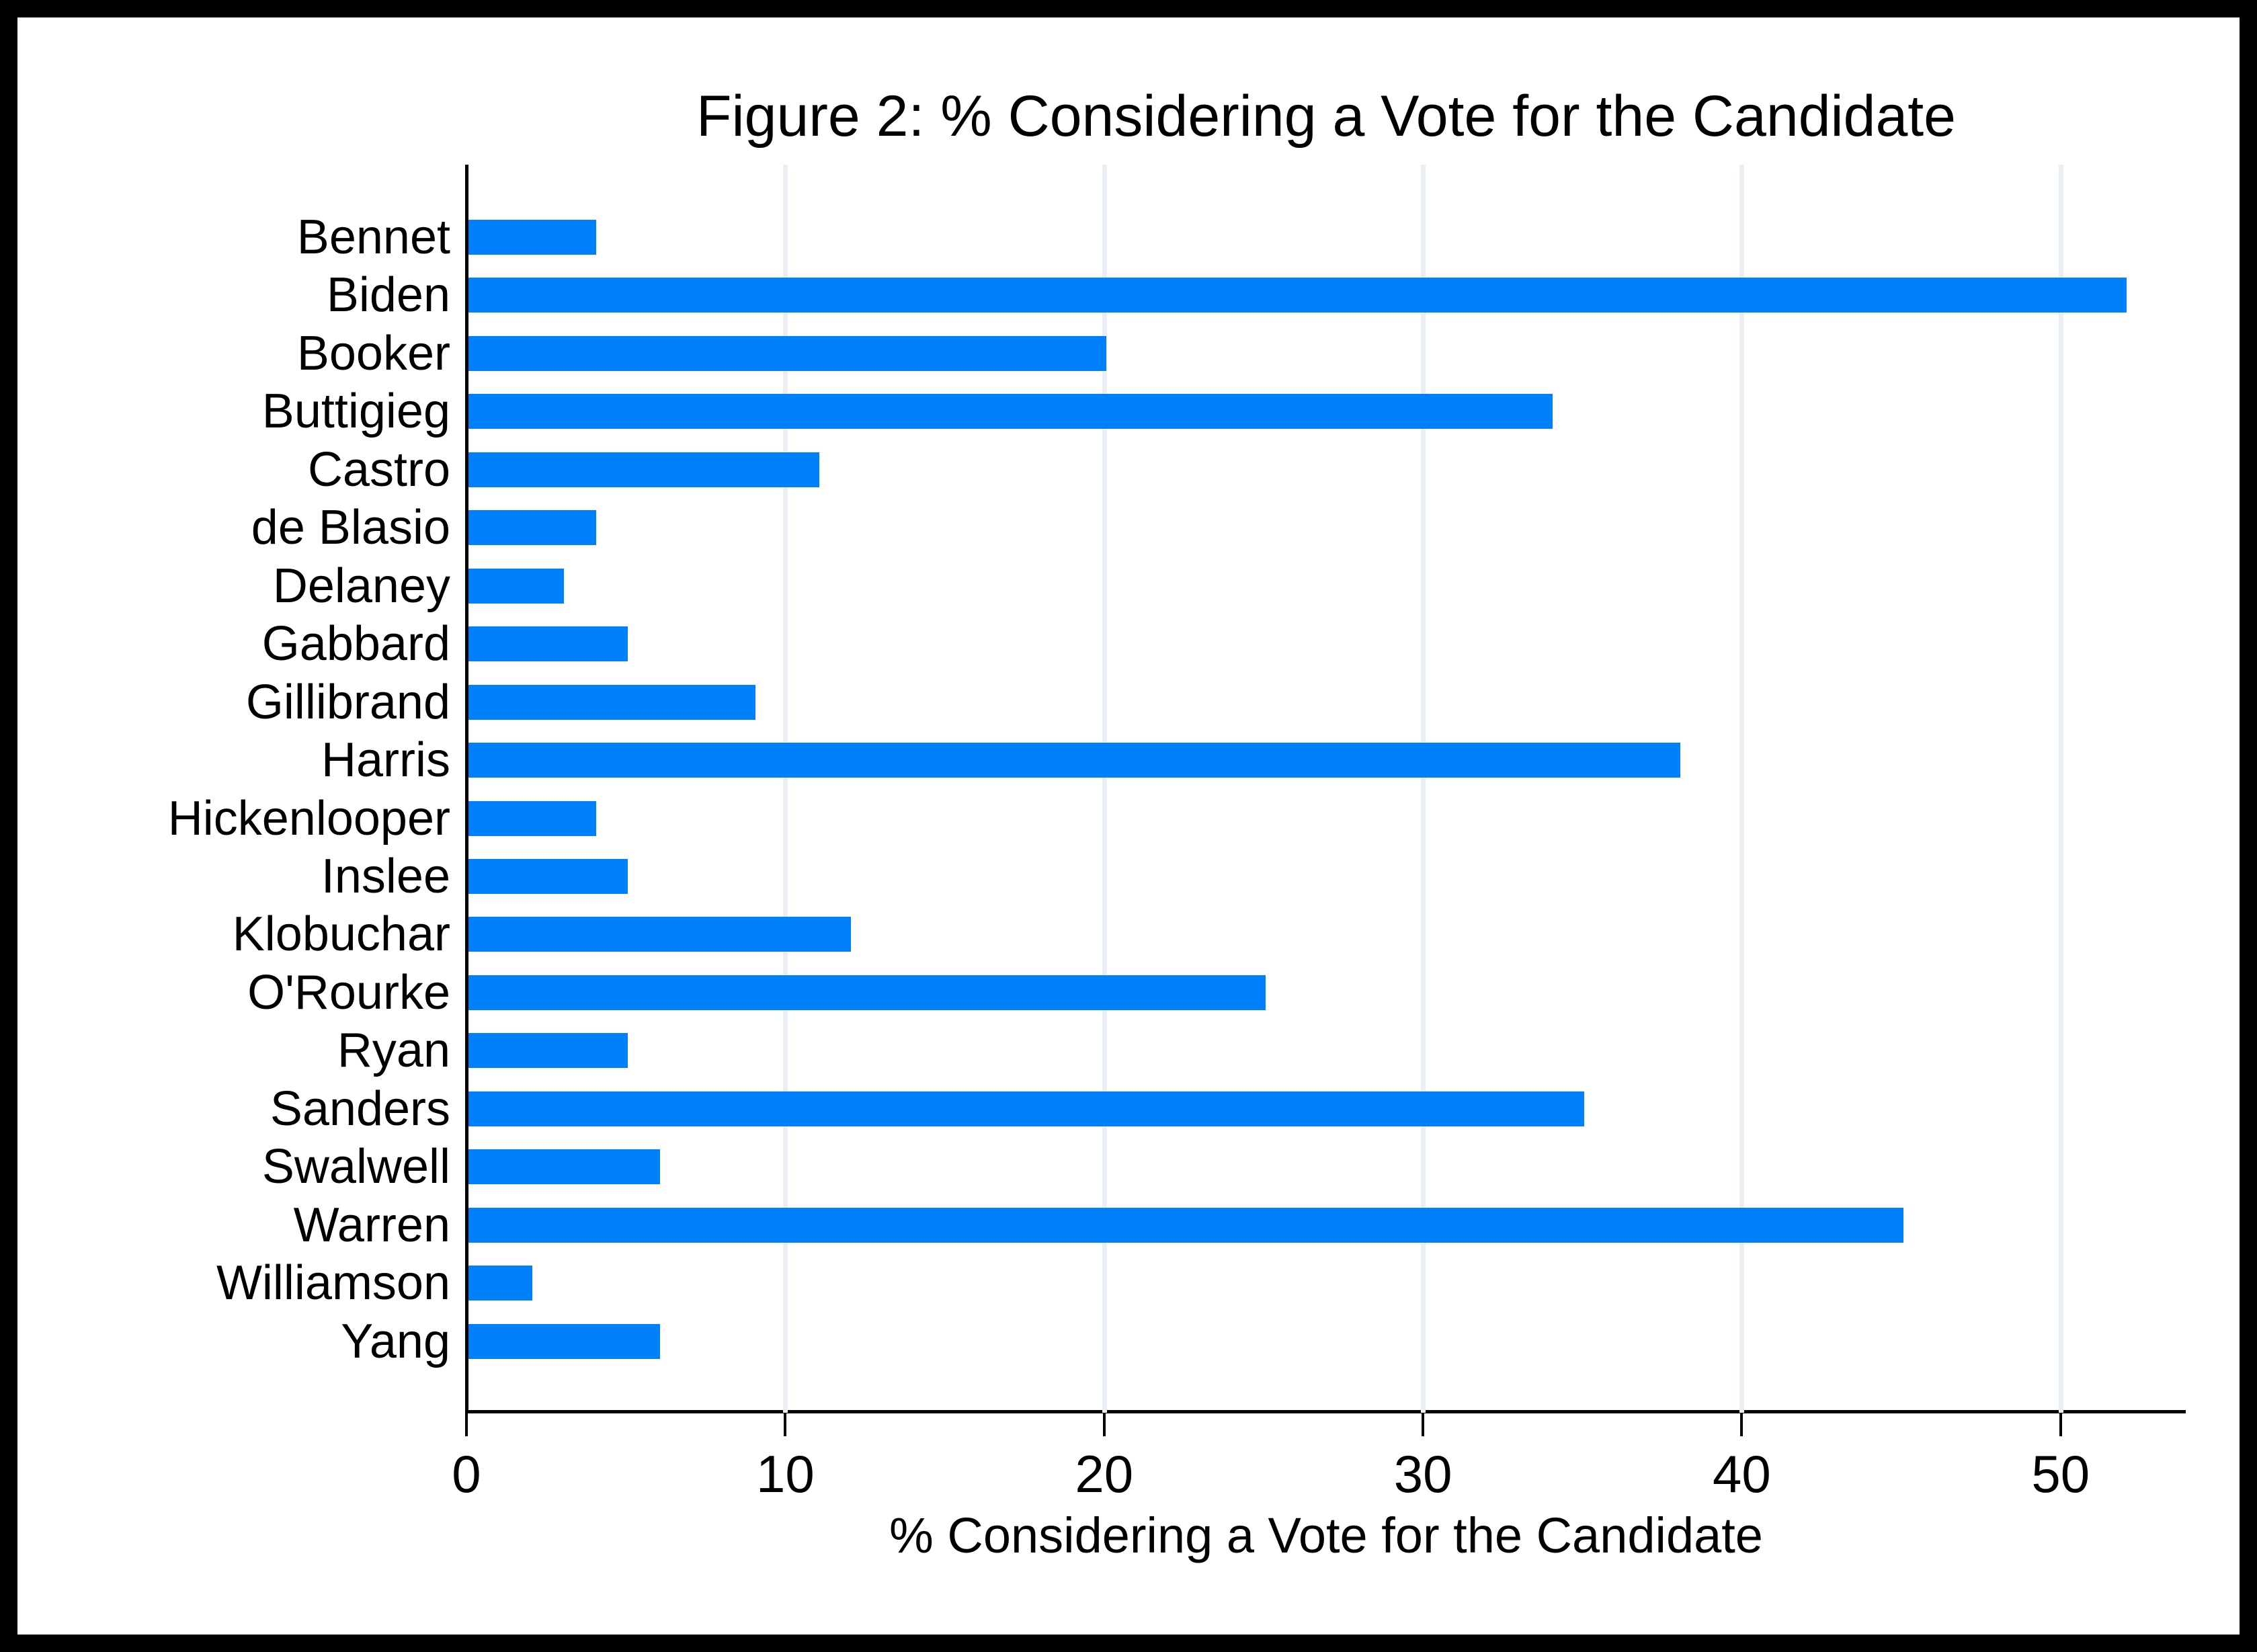 This screenshot has width=2257, height=1652. What do you see at coordinates (564, 1167) in the screenshot?
I see `bar-swalwell` at bounding box center [564, 1167].